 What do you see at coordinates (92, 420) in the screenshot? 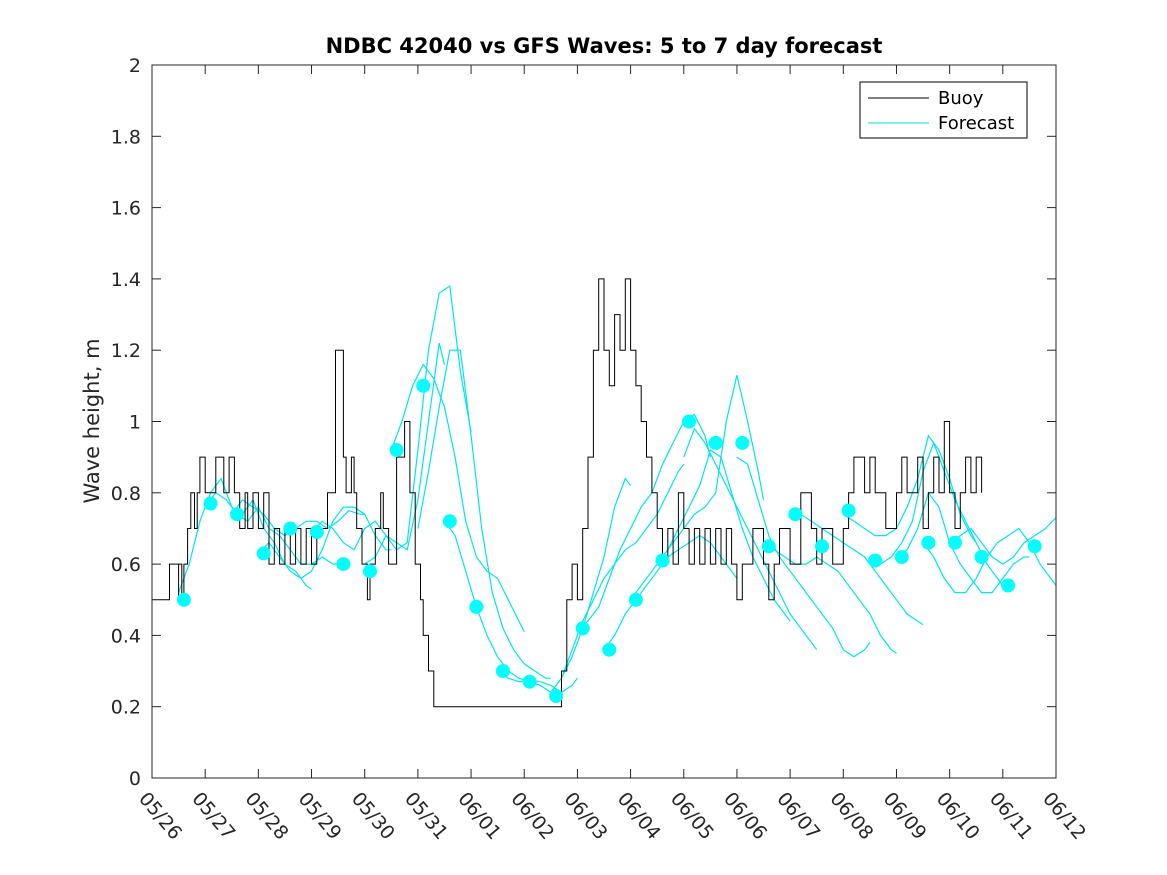
I see `y-axis-label: Wave height, m` at bounding box center [92, 420].